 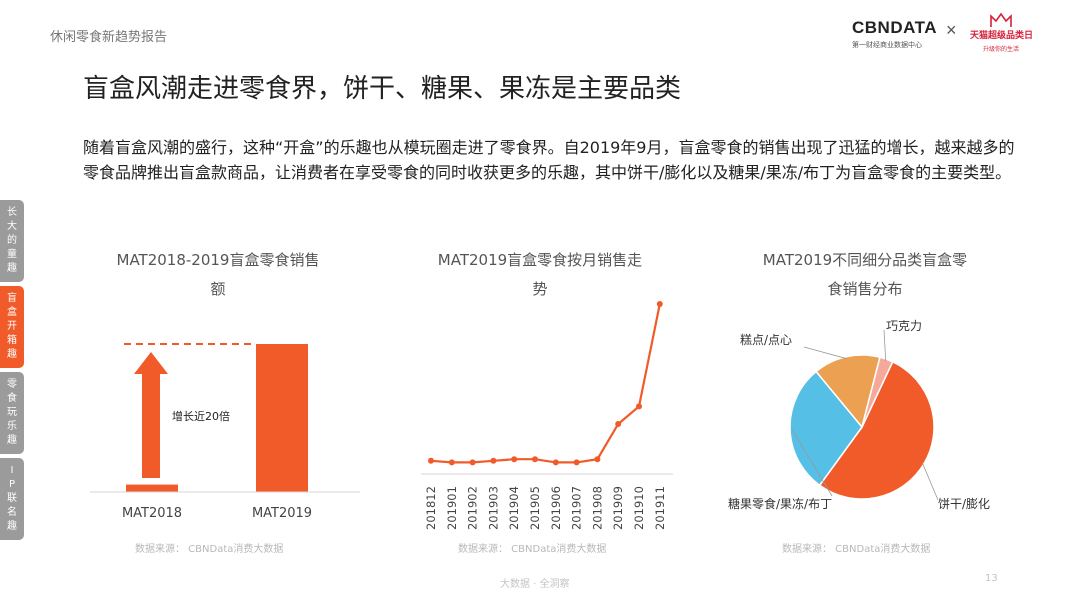 I want to click on chart3-title-line1: MAT2019不同细分品类盲盒零, so click(x=865, y=260).